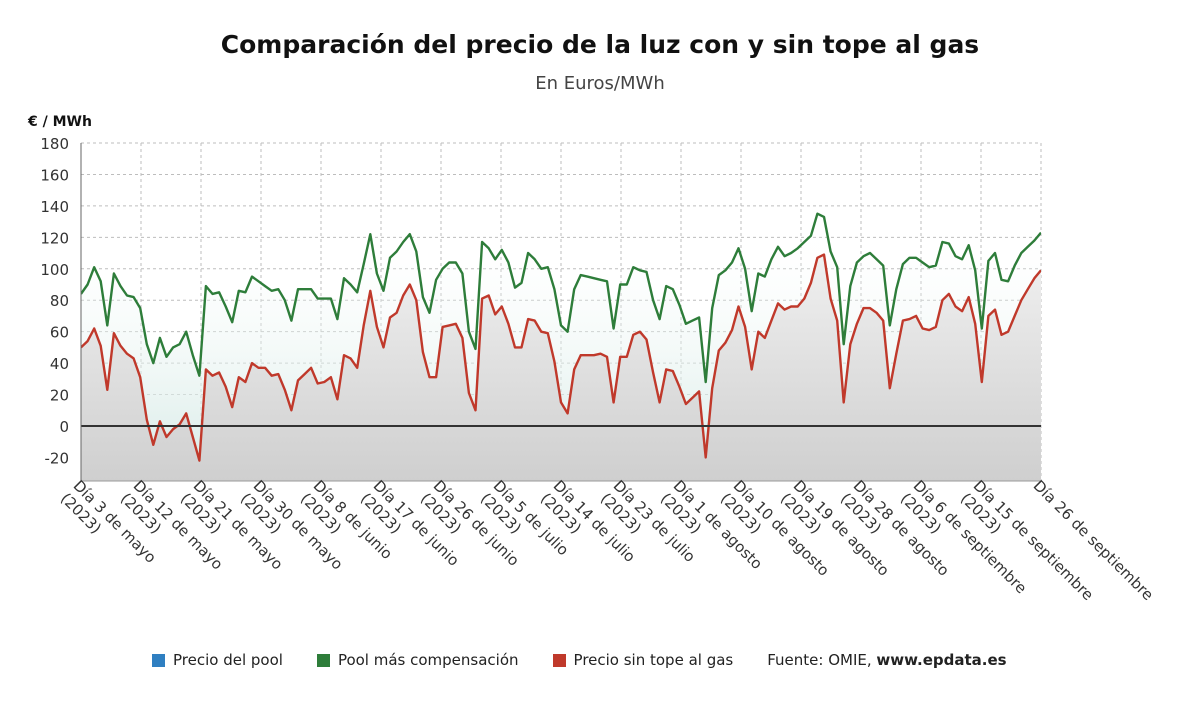 Image resolution: width=1200 pixels, height=705 pixels. I want to click on y-tick-label: 100, so click(54, 270).